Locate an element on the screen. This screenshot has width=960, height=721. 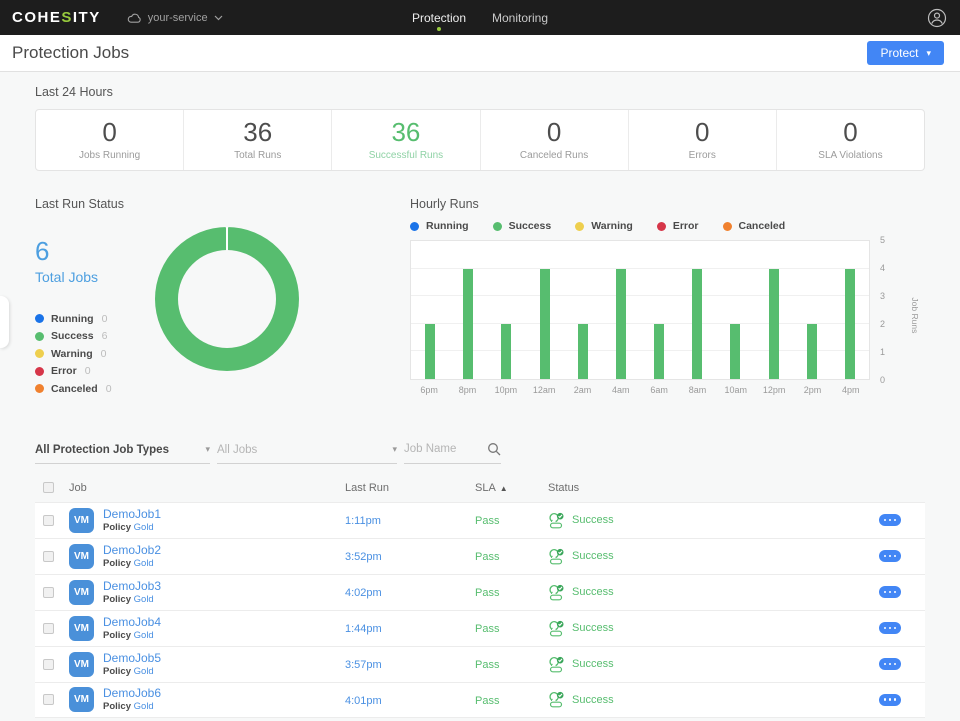
header-sla: SLA ▲ is located at coordinates (491, 487).